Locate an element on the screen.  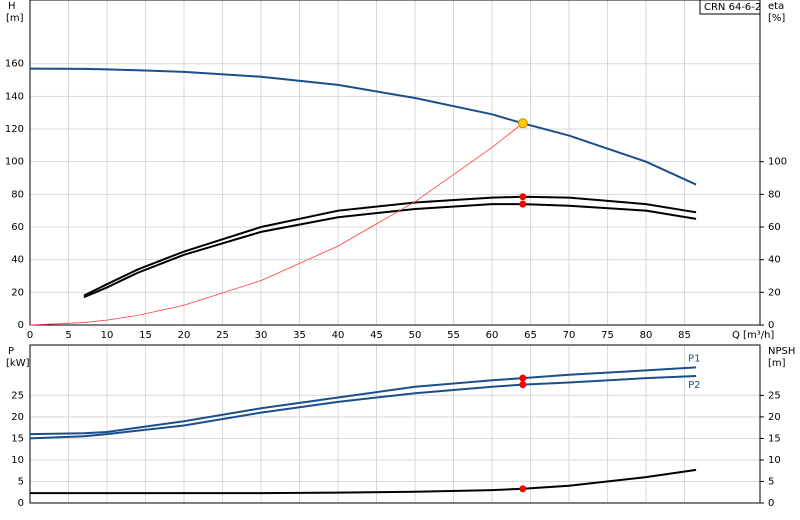
x-tick-label: 40 is located at coordinates (338, 335).